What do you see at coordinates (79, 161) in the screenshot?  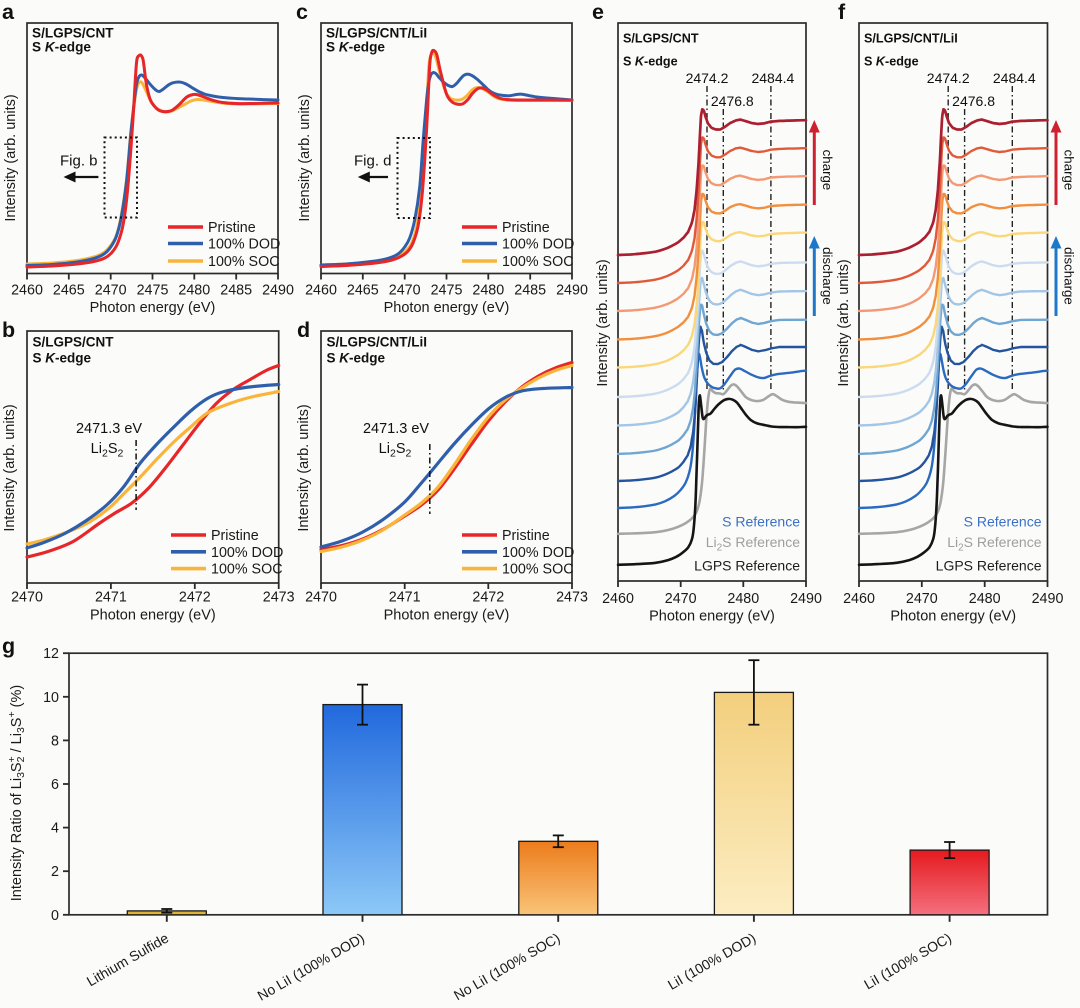 I see `svg-text: Fig. b` at bounding box center [79, 161].